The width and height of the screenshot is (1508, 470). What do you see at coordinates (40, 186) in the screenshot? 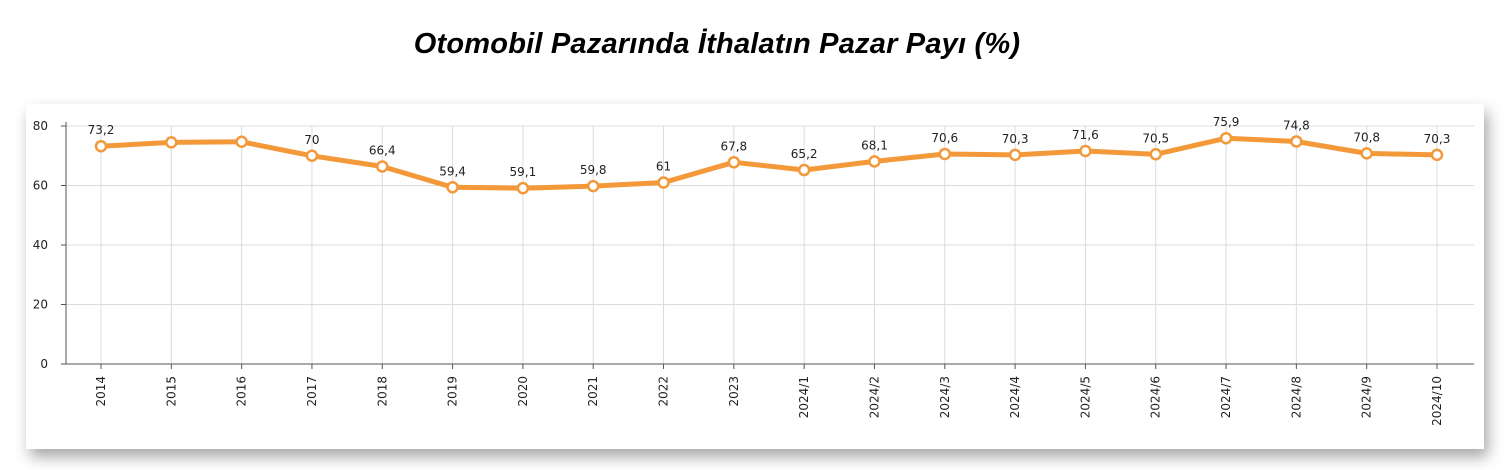
I see `y-tick-label: 60` at bounding box center [40, 186].